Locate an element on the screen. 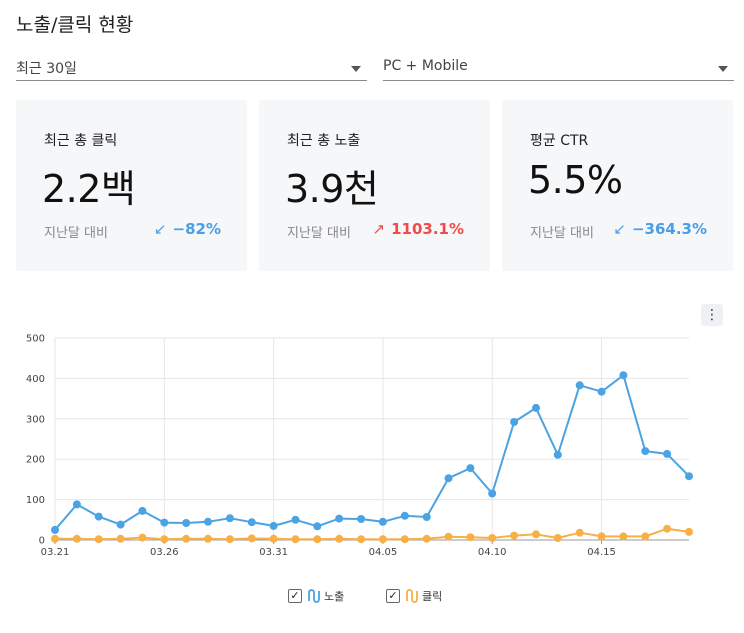 Image resolution: width=744 pixels, height=633 pixels. device-select: PC + Mobile is located at coordinates (558, 66).